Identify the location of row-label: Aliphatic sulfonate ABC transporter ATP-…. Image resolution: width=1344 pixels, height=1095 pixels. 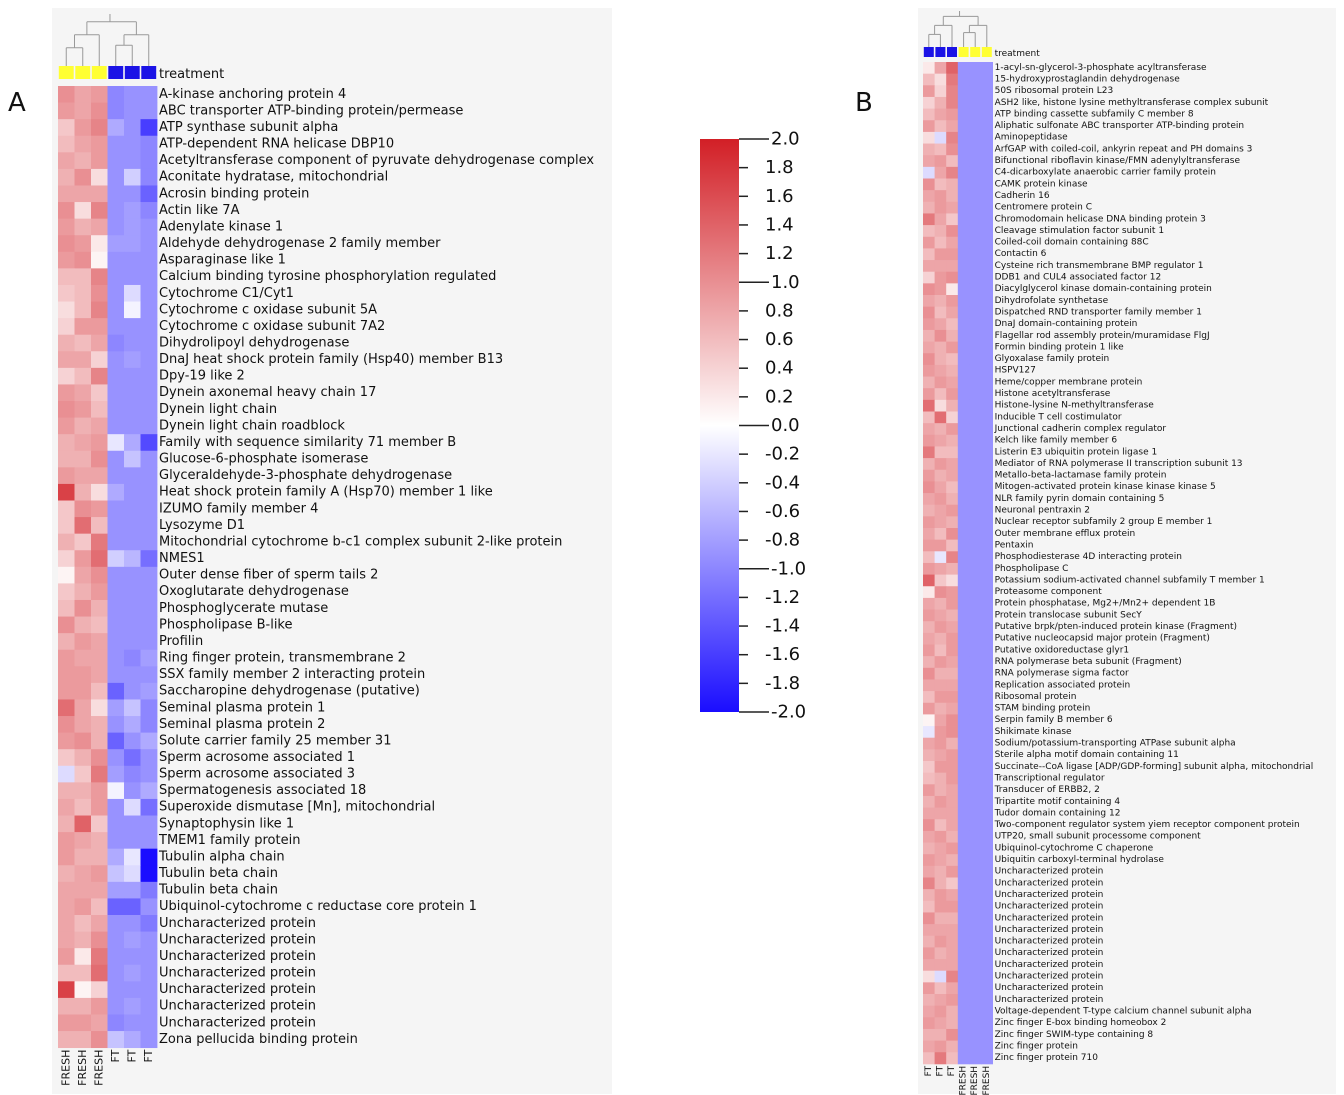
(1119, 126).